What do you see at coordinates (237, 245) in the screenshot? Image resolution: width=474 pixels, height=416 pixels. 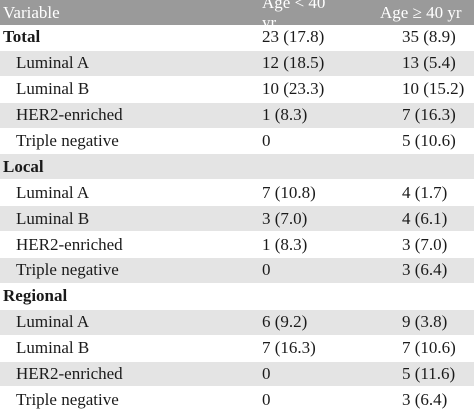 I see `table-row: HER2-enriched 1 (8.3) 3 (7.0)` at bounding box center [237, 245].